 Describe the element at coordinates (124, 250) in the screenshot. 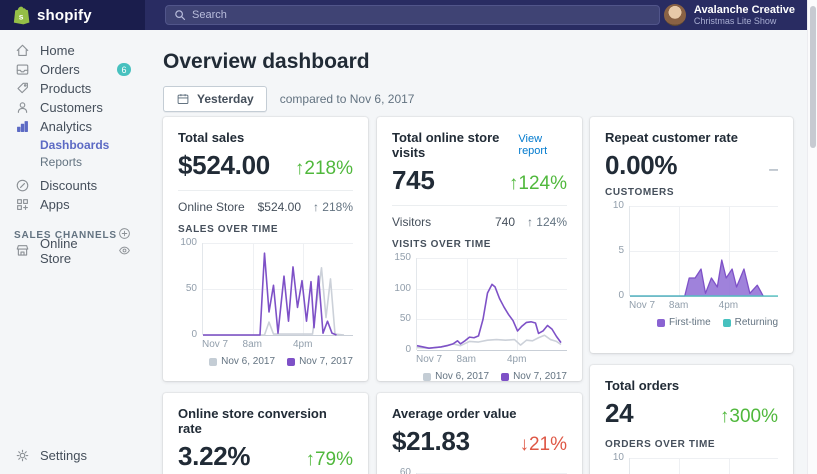

I see `view-store-eye-icon` at that location.